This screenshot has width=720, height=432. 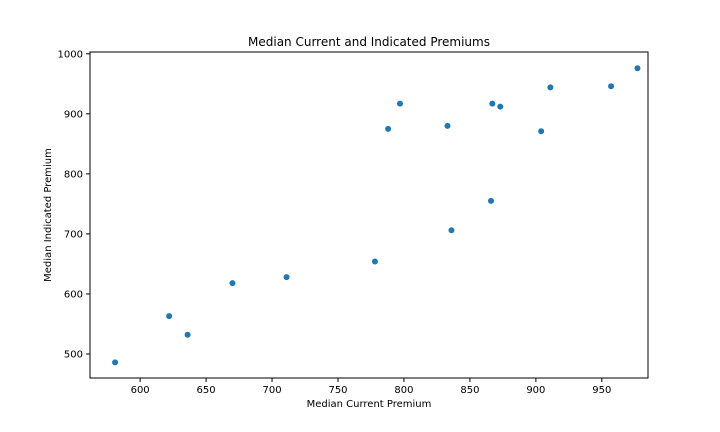 What do you see at coordinates (337, 390) in the screenshot?
I see `x-tick-label: 750` at bounding box center [337, 390].